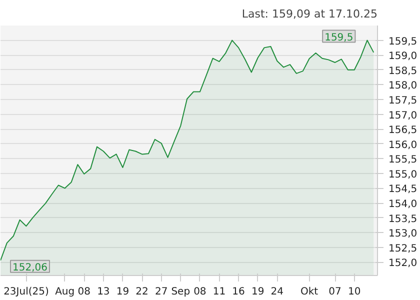  I want to click on x-tick-label: Aug, so click(65, 292).